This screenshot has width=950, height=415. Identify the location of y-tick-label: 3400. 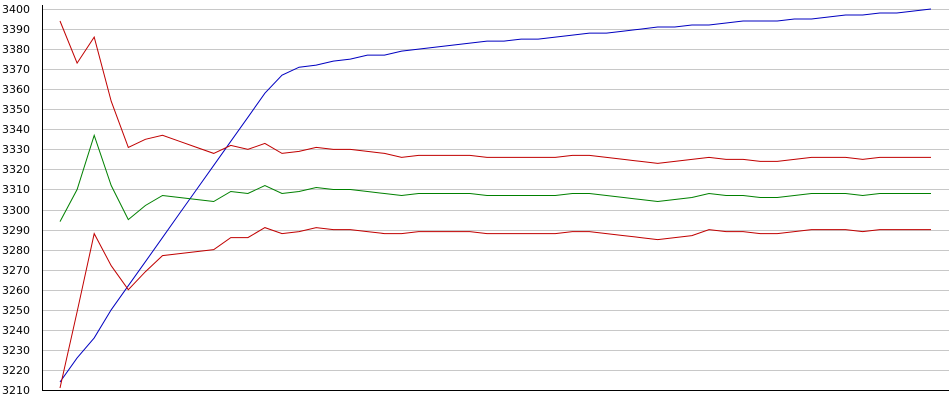
(16, 9).